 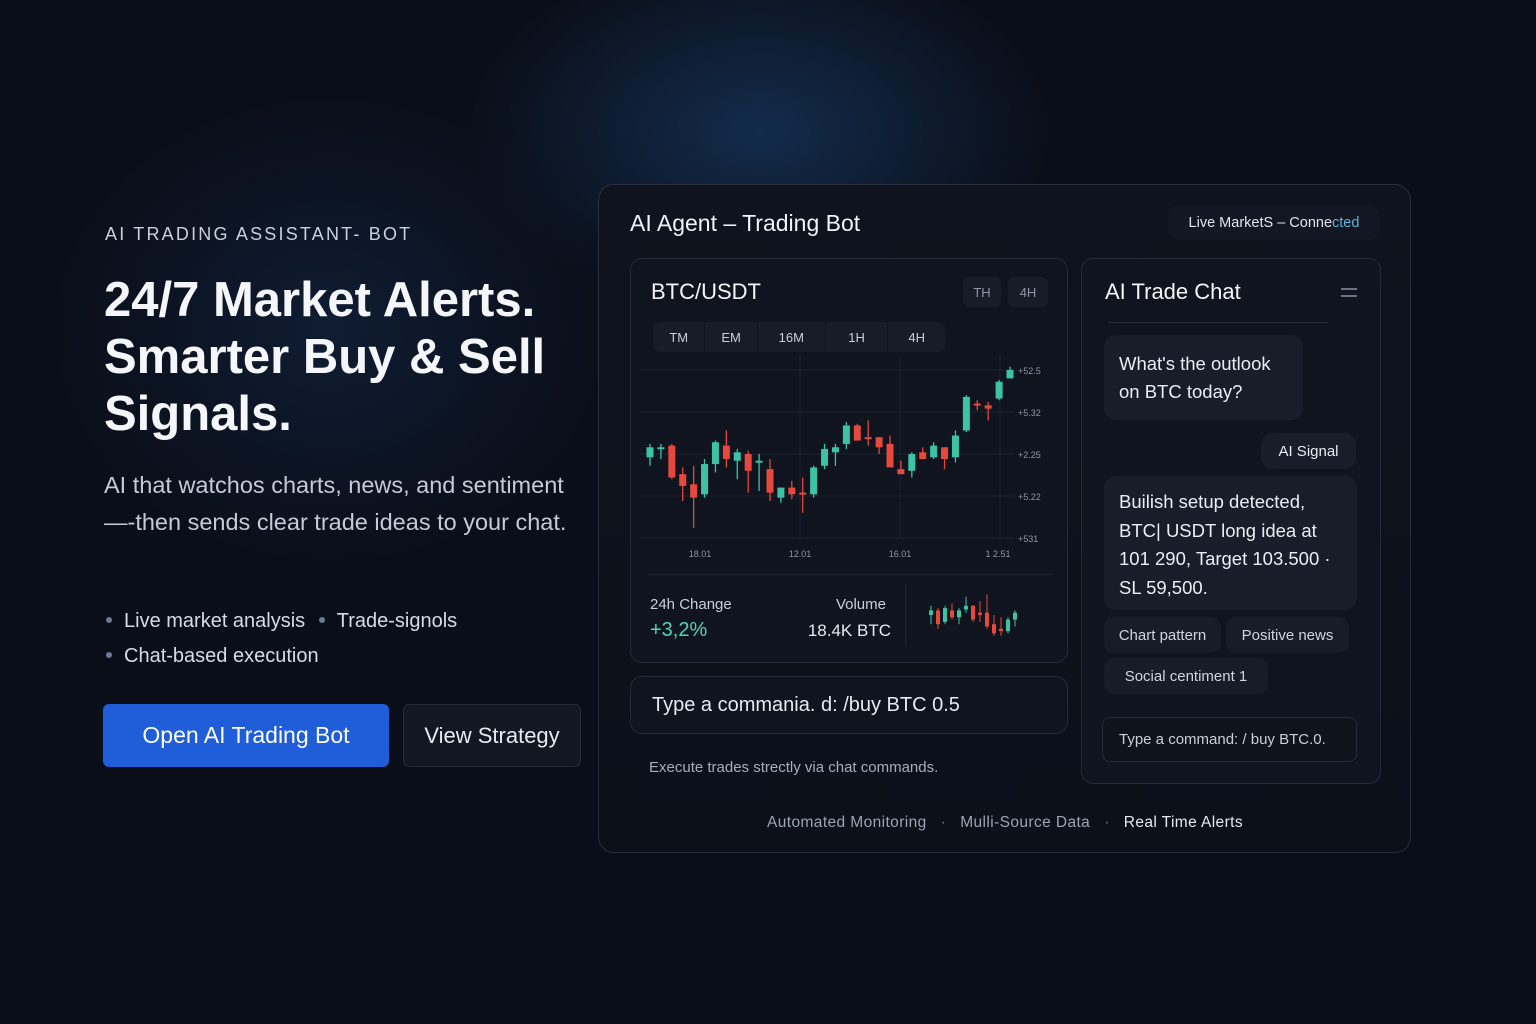 I want to click on footer-item: Automated Monitoring, so click(x=847, y=822).